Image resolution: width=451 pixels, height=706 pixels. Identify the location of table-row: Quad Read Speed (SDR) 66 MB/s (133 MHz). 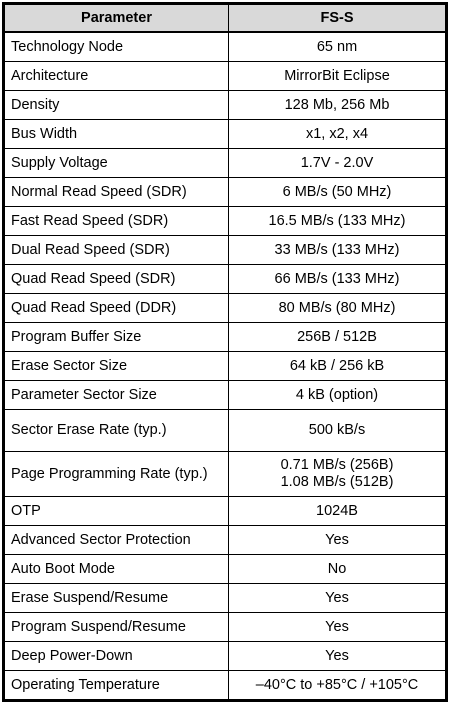
(225, 279).